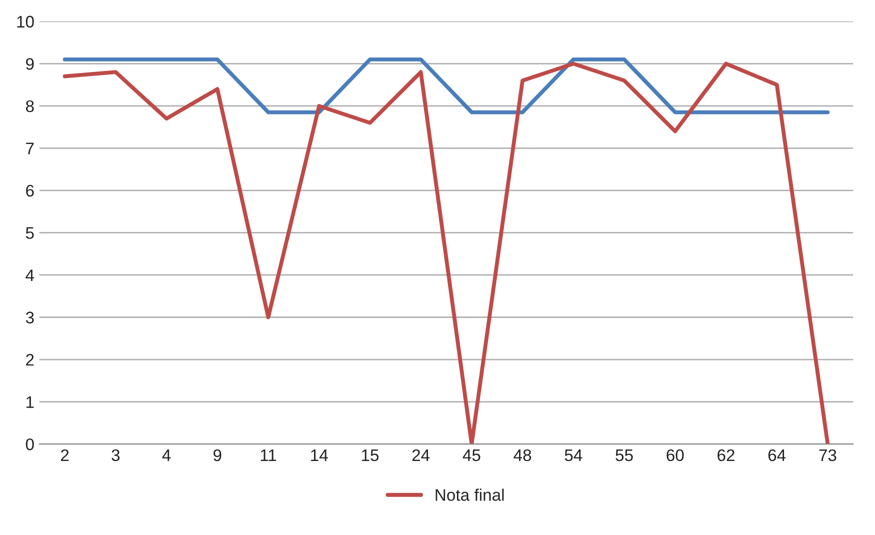 The height and width of the screenshot is (535, 875). Describe the element at coordinates (30, 64) in the screenshot. I see `y-tick-label: 9` at that location.